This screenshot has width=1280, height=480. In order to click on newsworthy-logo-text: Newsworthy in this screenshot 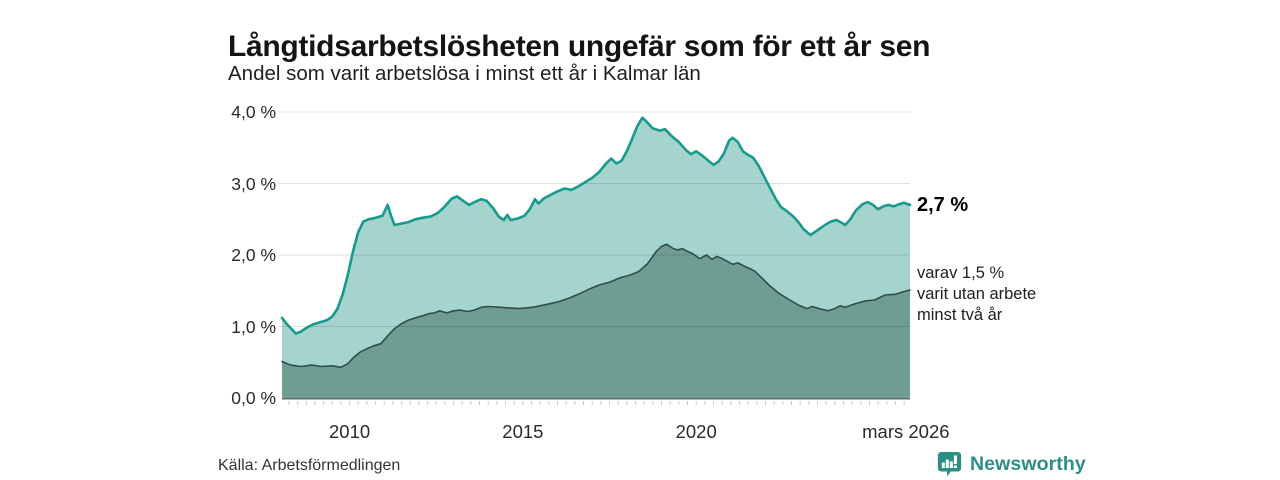, I will do `click(1028, 463)`.